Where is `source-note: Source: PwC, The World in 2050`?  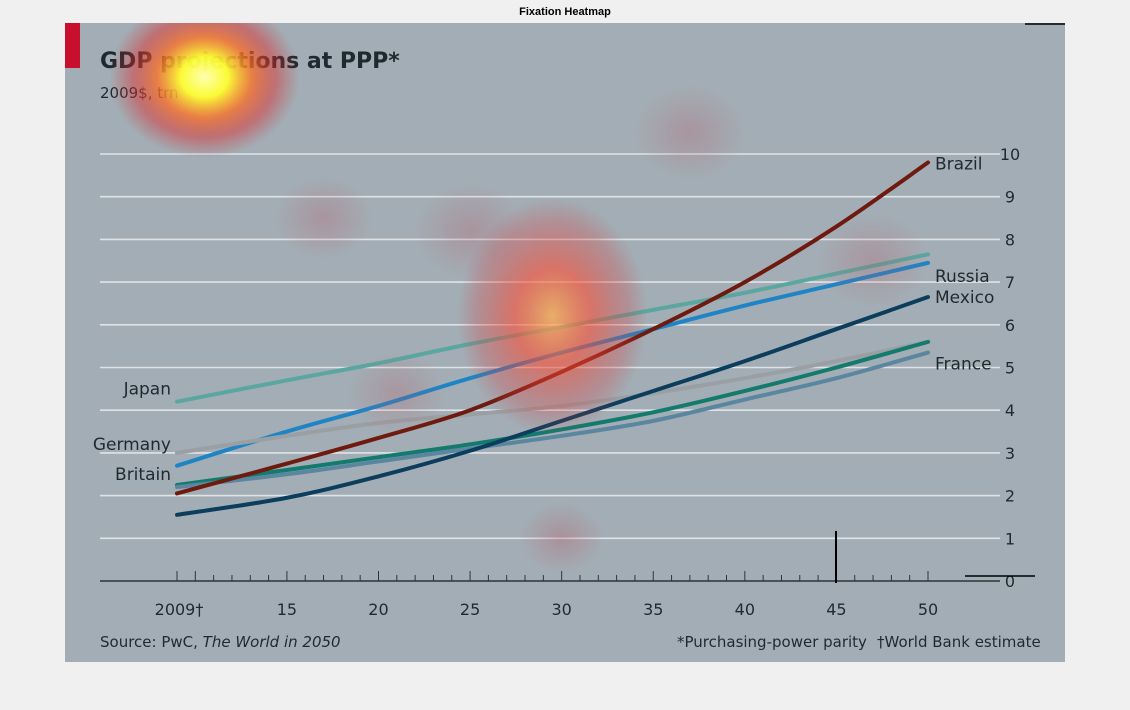 source-note: Source: PwC, The World in 2050 is located at coordinates (220, 642).